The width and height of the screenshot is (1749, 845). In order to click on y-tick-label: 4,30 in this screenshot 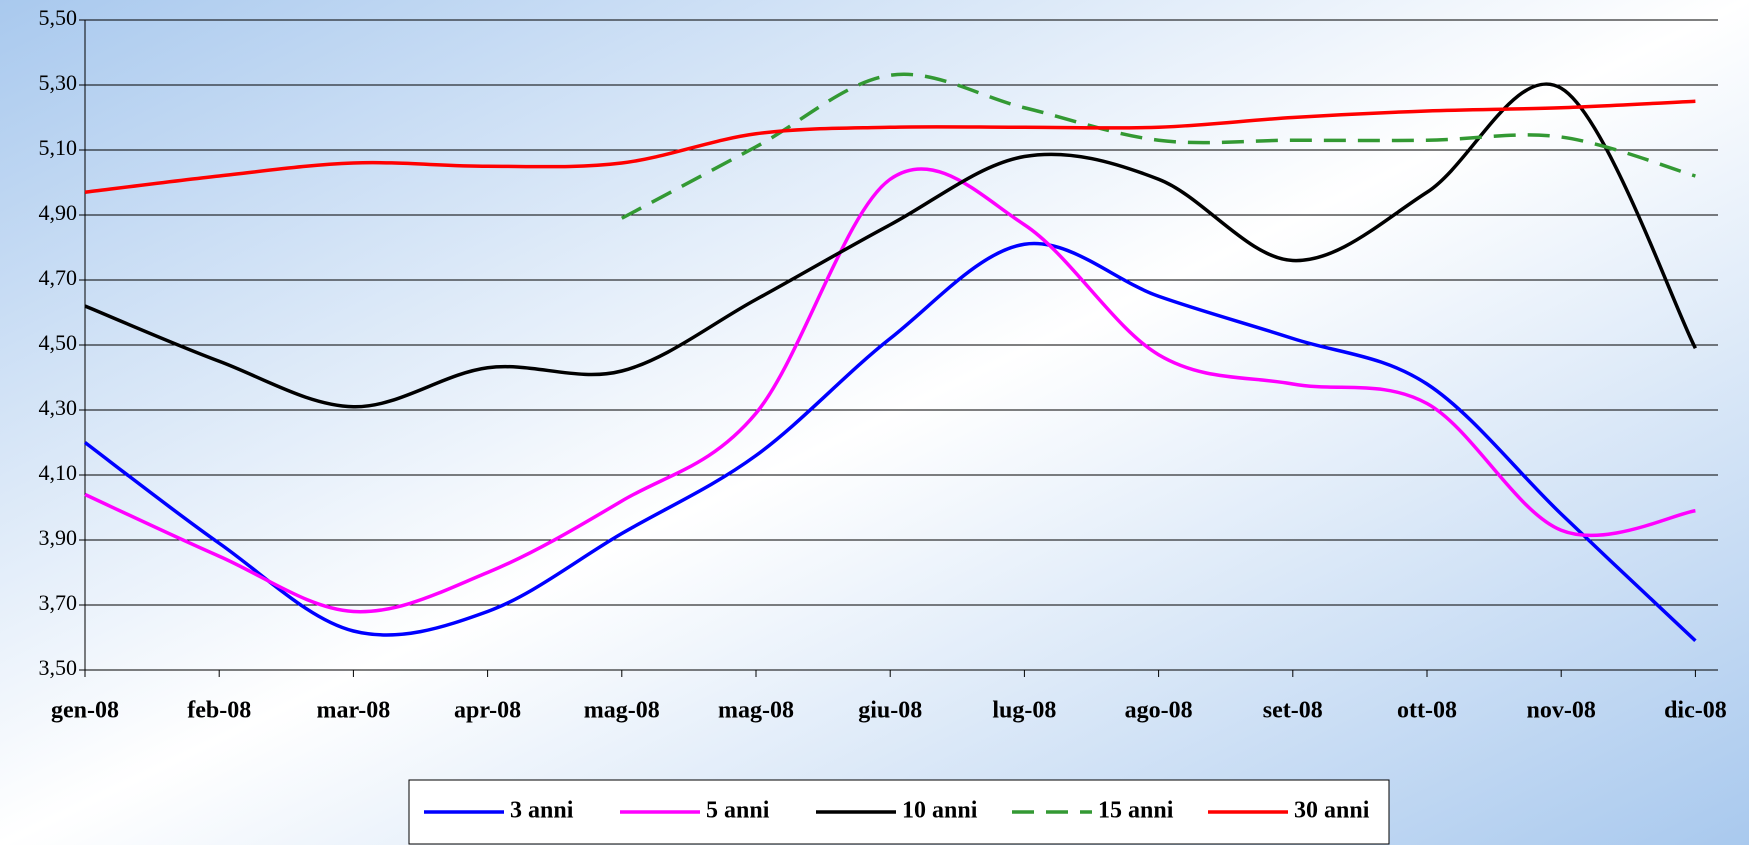, I will do `click(58, 407)`.